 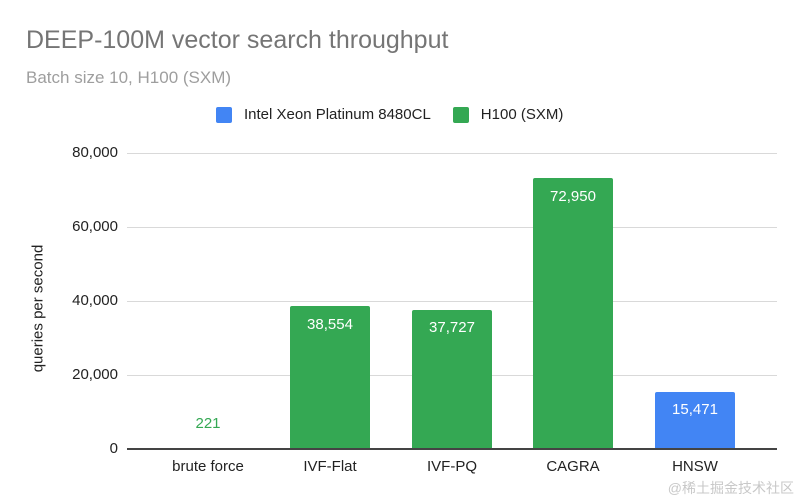 I want to click on bar-value-label: 38,554, so click(x=330, y=324).